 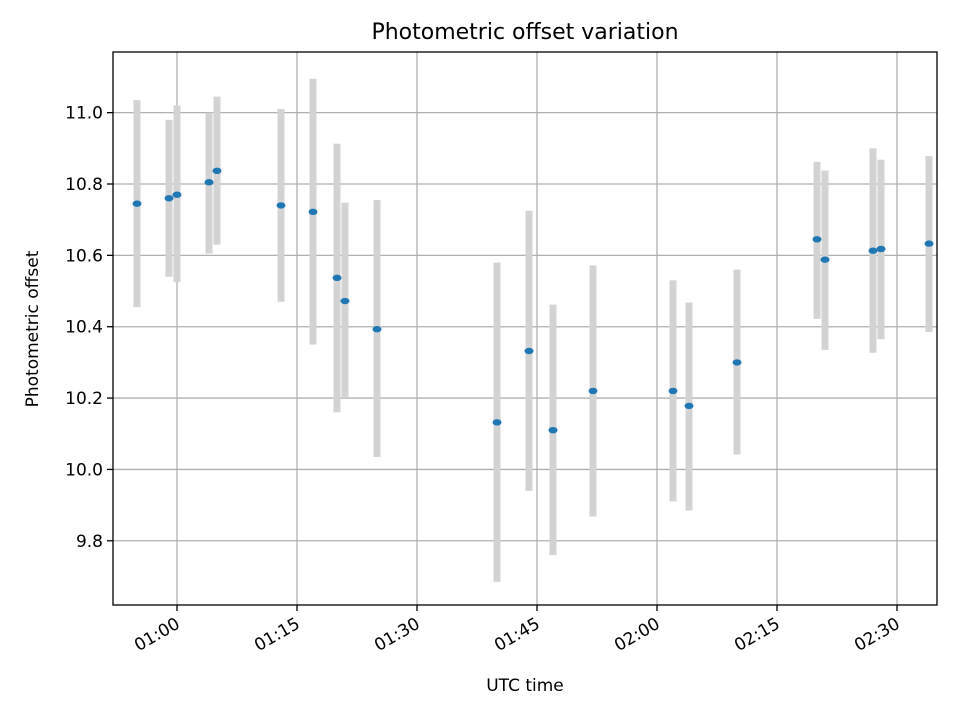 I want to click on y-tick-label: 10.6, so click(x=84, y=256).